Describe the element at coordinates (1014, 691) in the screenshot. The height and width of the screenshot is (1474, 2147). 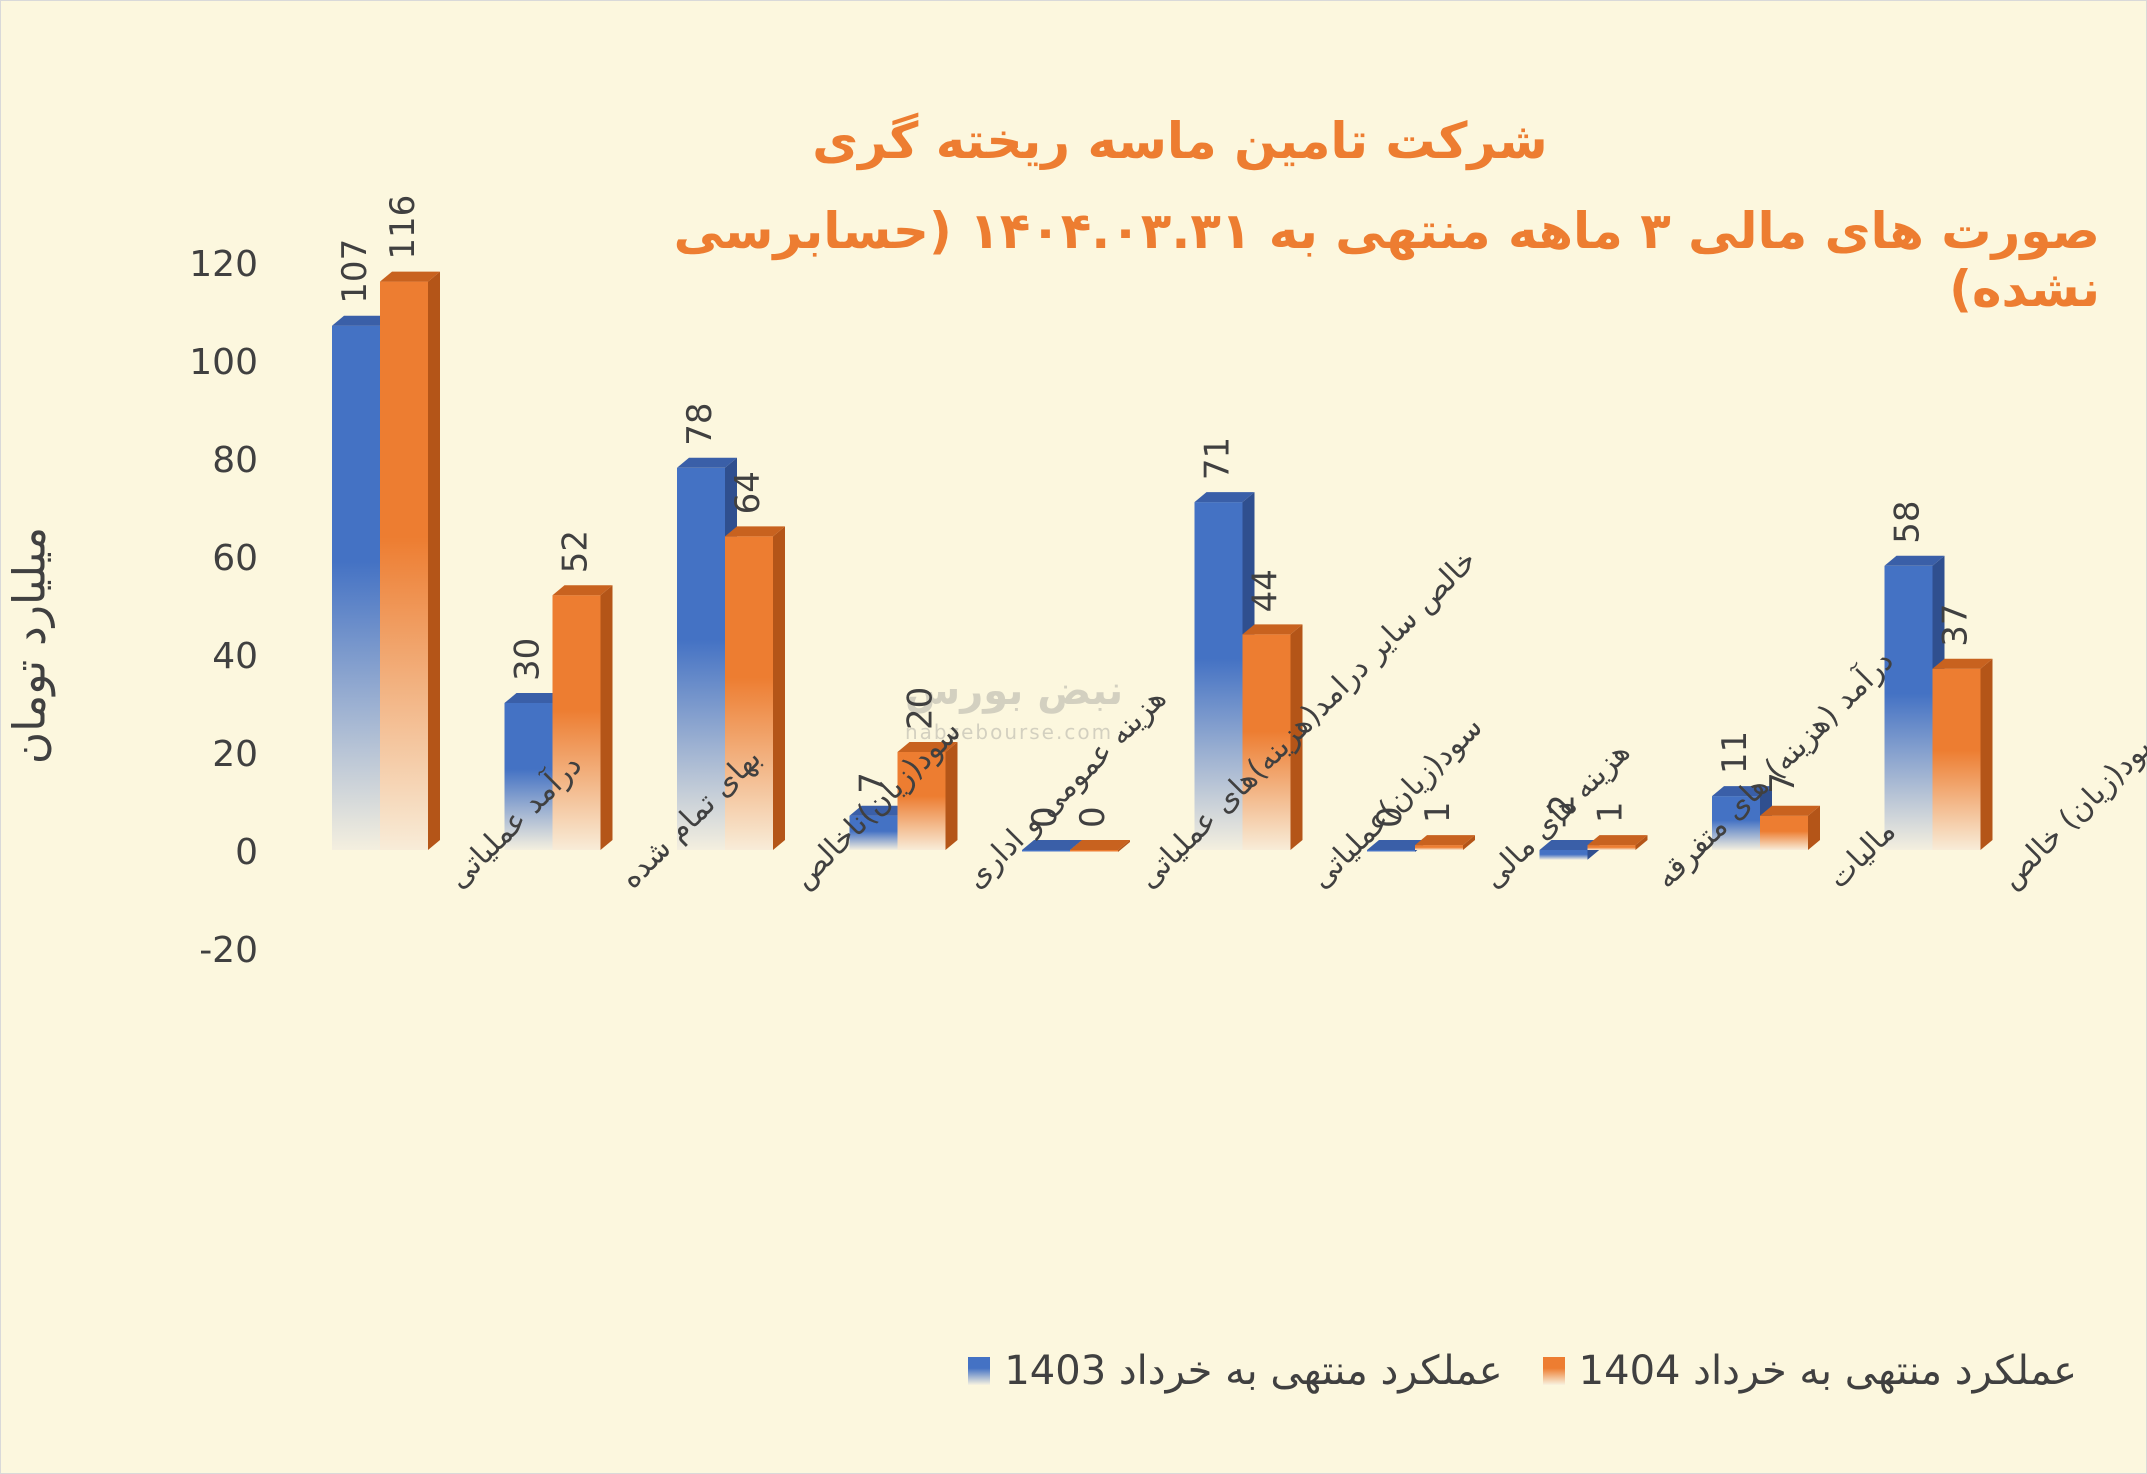
I see `watermark-brand: نبض بورس` at that location.